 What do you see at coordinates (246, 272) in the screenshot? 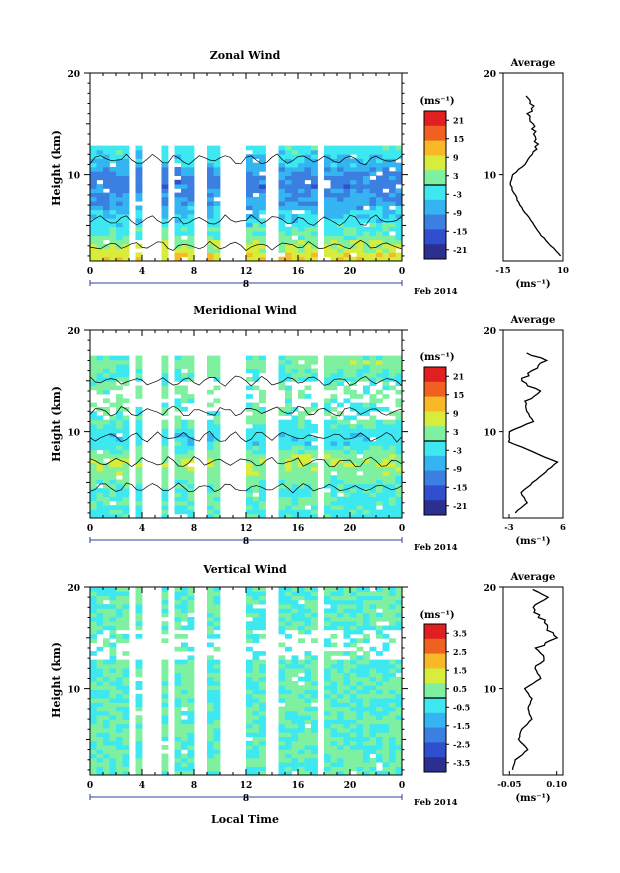
I see `x-tick-labels: 0 4 8 12 16 20 0` at bounding box center [246, 272].